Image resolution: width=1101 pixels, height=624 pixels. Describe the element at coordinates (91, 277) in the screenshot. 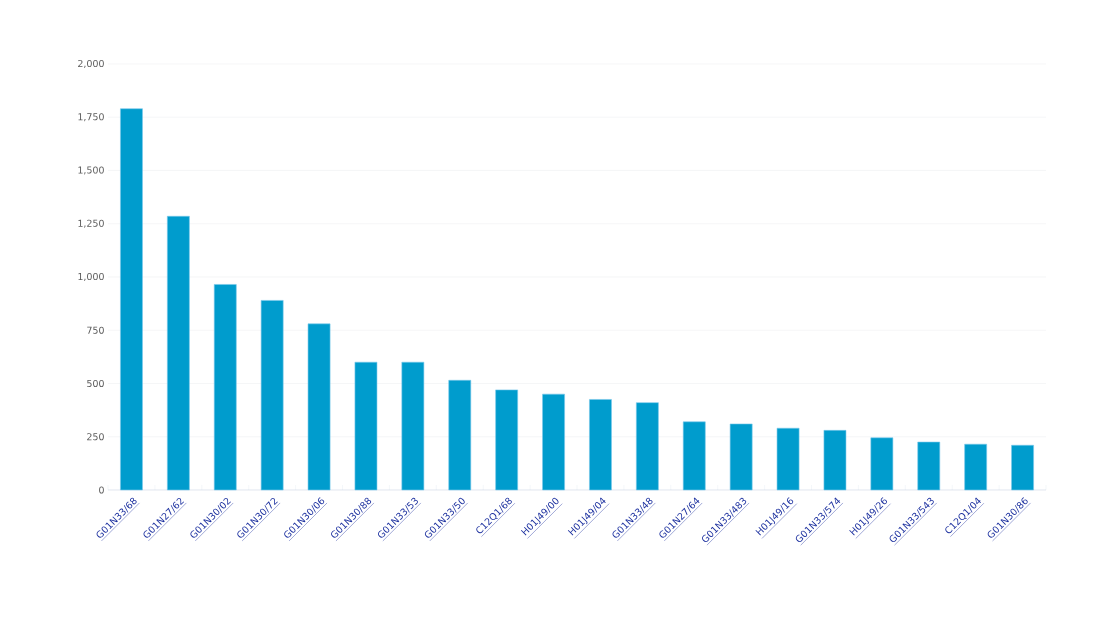

I see `y-tick-label: 1,000` at that location.